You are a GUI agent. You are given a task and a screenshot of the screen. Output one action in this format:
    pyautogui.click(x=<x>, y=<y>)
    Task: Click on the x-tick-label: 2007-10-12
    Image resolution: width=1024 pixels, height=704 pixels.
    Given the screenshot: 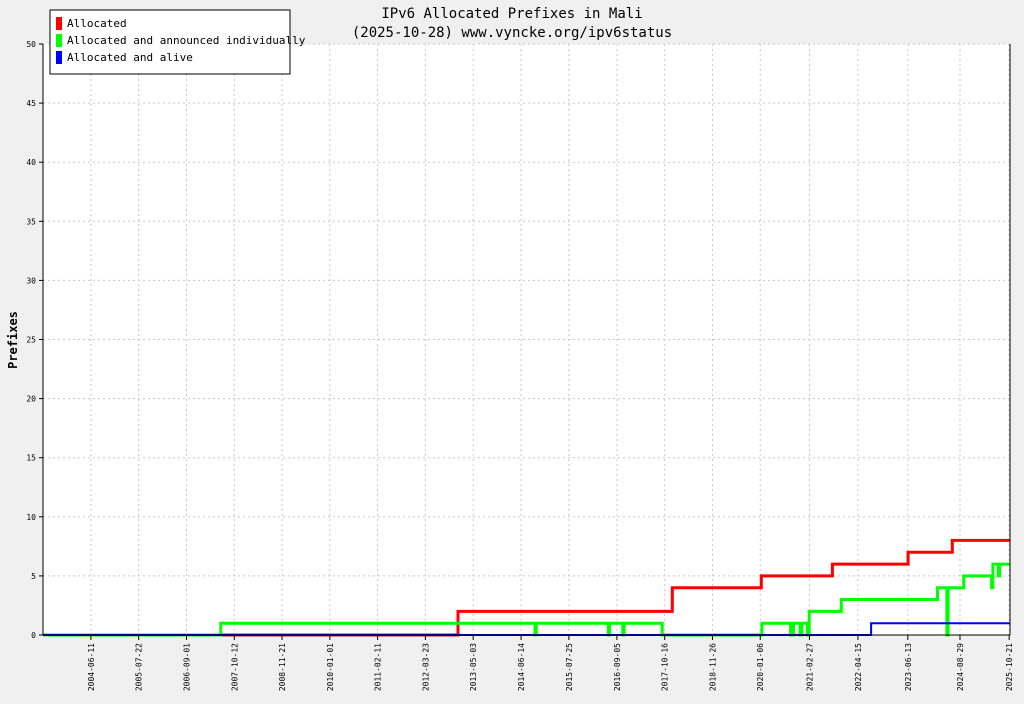 What is the action you would take?
    pyautogui.click(x=234, y=667)
    